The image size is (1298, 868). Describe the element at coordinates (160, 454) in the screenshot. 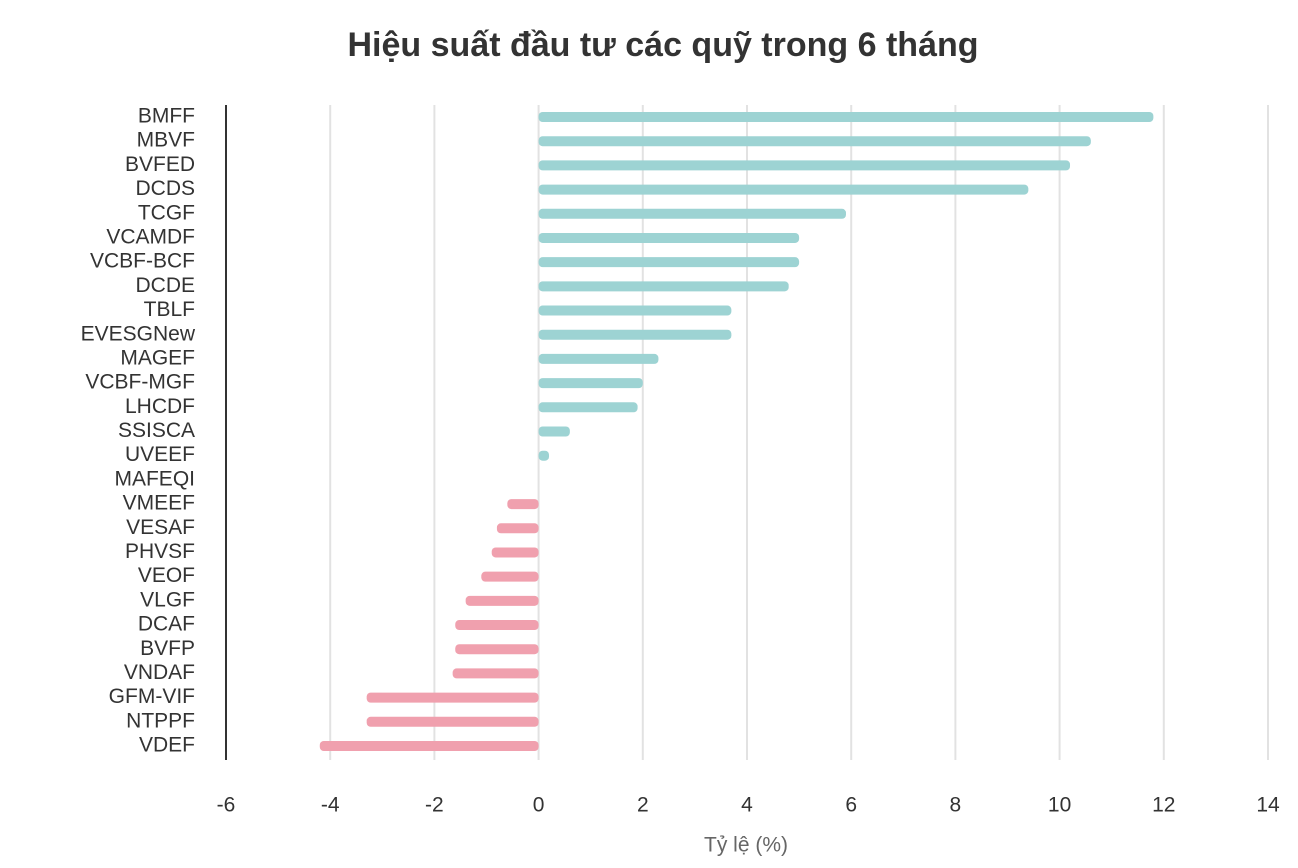

I see `y-tick-label: UVEEF` at that location.